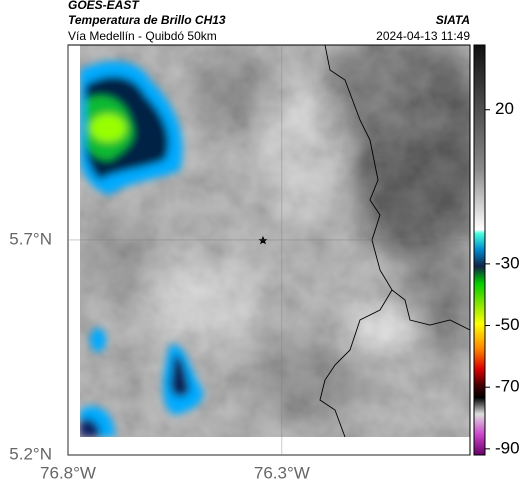 This screenshot has width=526, height=496. Describe the element at coordinates (423, 36) in the screenshot. I see `timestamp: 2024-04-13 11:49` at that location.